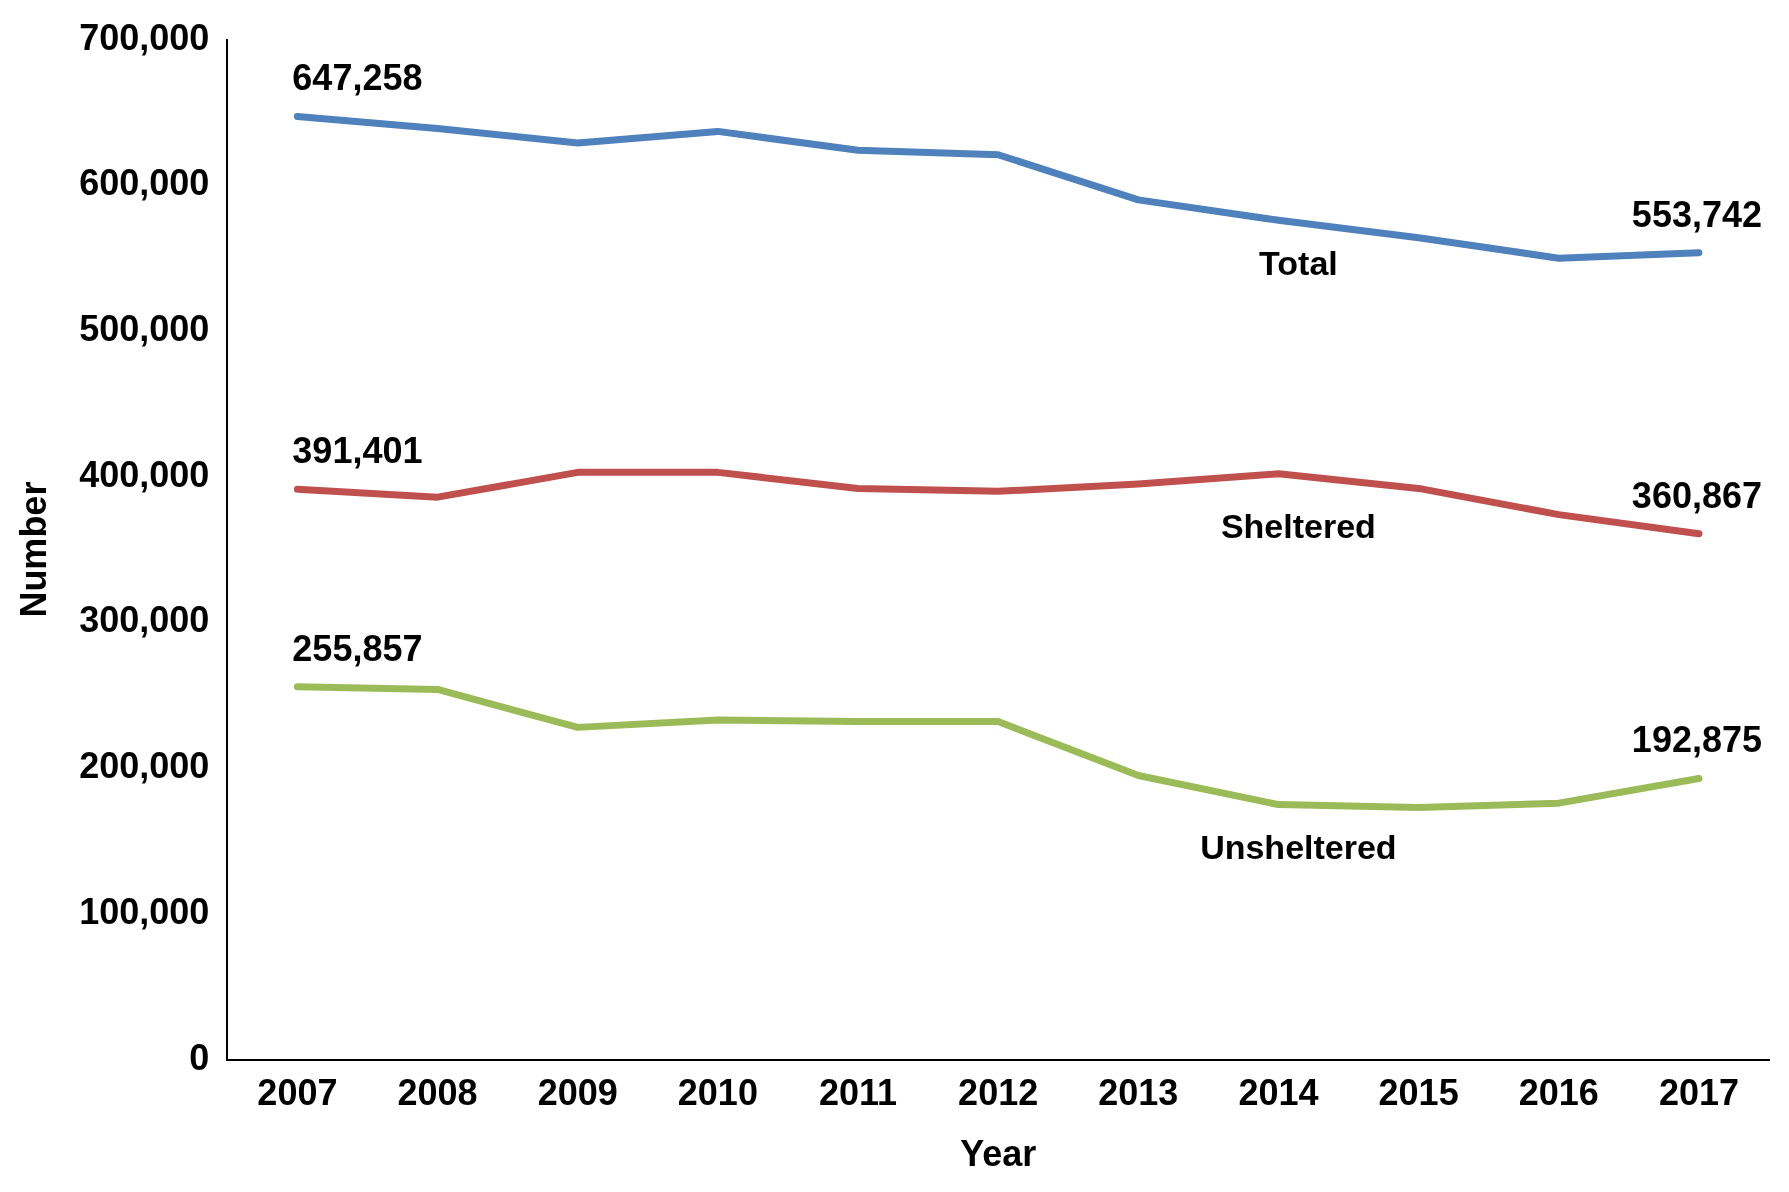  Describe the element at coordinates (357, 451) in the screenshot. I see `data-label: 391,401` at that location.